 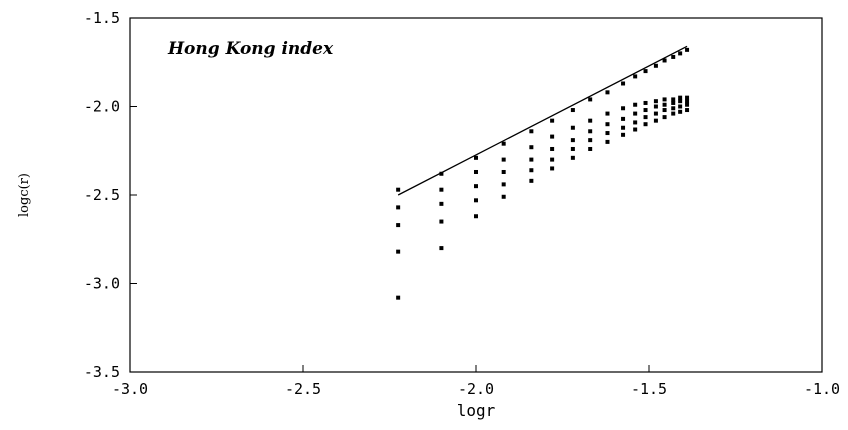 I want to click on x-tick-label: -2.5, so click(x=303, y=389).